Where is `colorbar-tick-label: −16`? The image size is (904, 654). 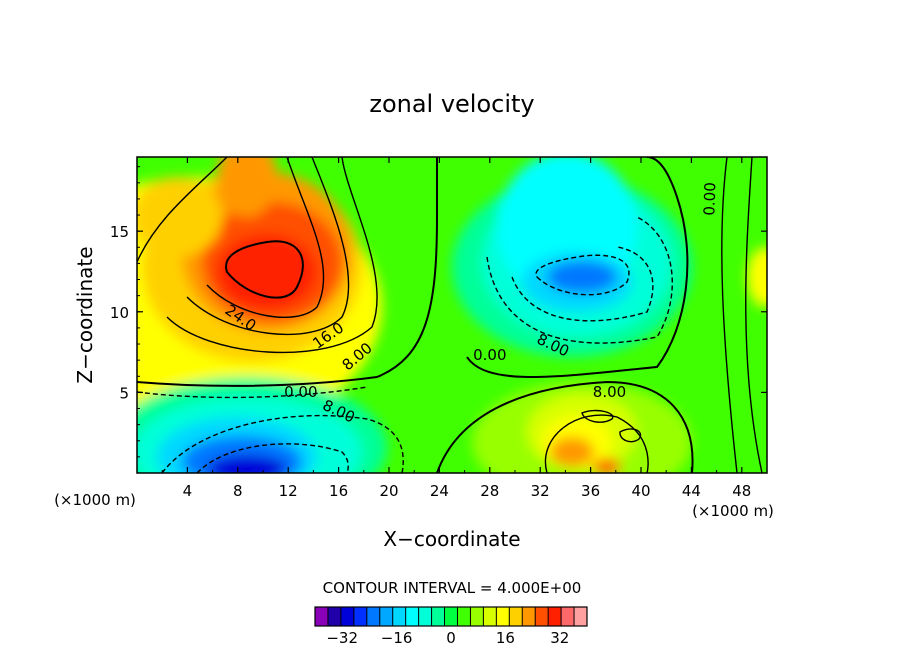
colorbar-tick-label: −16 is located at coordinates (397, 638).